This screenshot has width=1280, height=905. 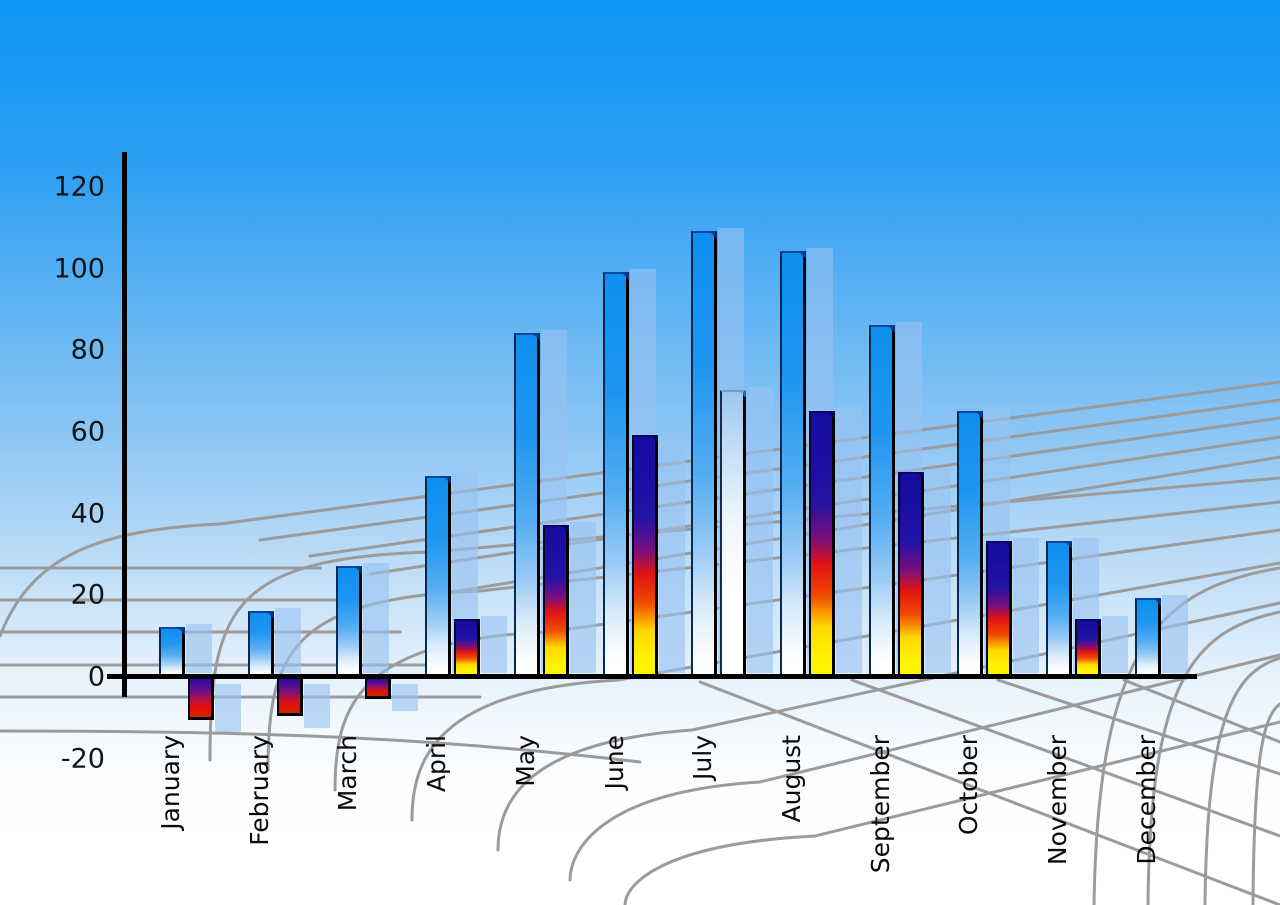 What do you see at coordinates (260, 643) in the screenshot?
I see `bar-february-main` at bounding box center [260, 643].